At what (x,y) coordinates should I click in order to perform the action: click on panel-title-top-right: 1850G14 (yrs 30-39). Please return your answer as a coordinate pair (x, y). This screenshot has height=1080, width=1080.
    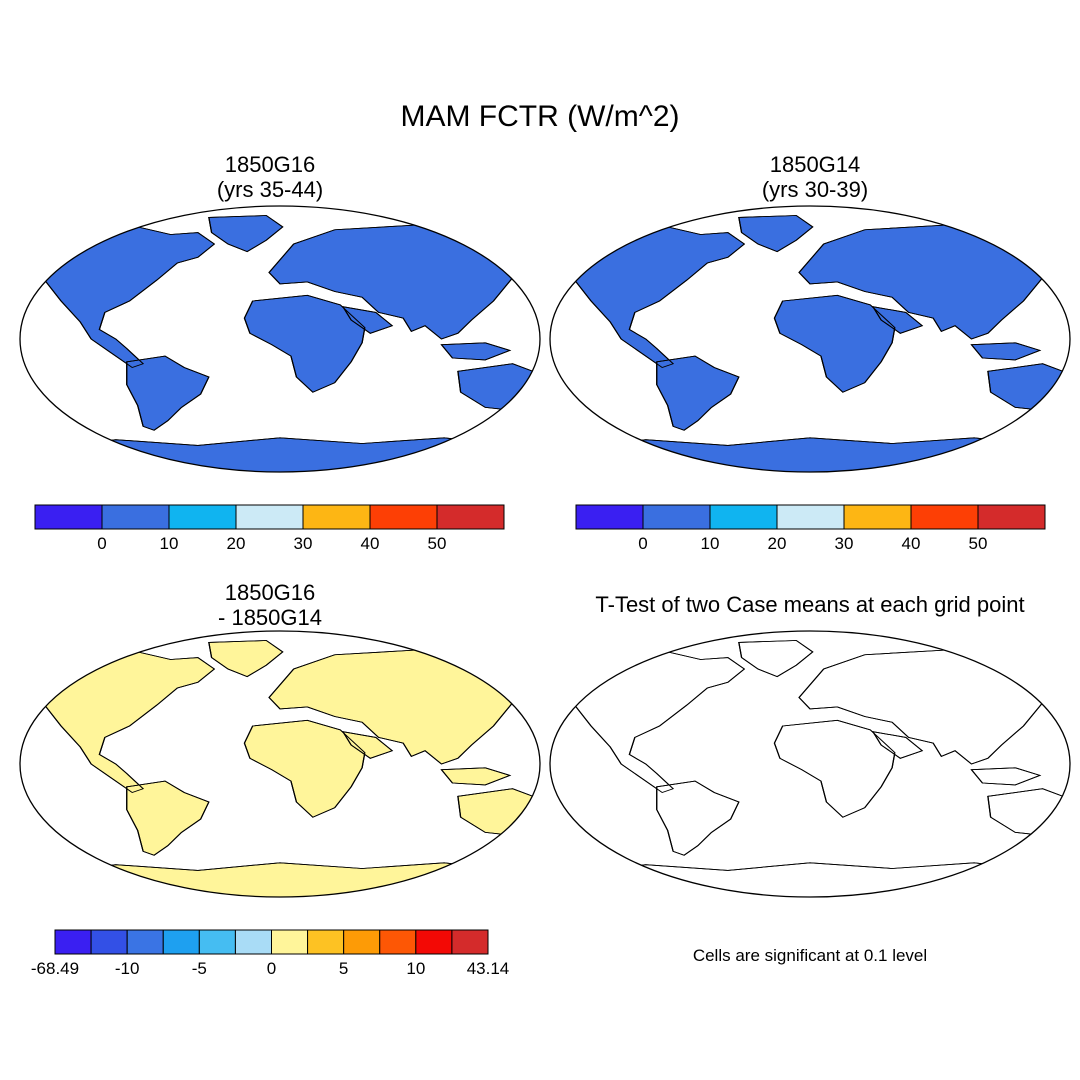
    Looking at the image, I should click on (815, 177).